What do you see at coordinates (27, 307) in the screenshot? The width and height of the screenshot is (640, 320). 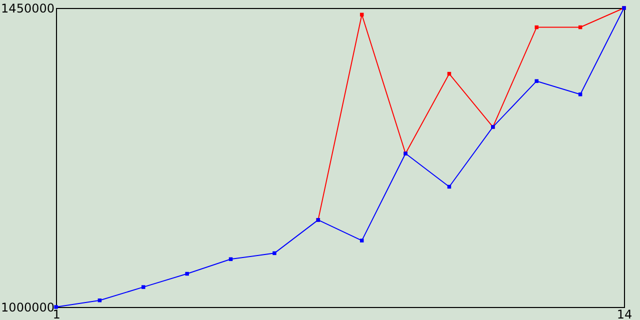 I see `y-tick-label: 1000000` at bounding box center [27, 307].